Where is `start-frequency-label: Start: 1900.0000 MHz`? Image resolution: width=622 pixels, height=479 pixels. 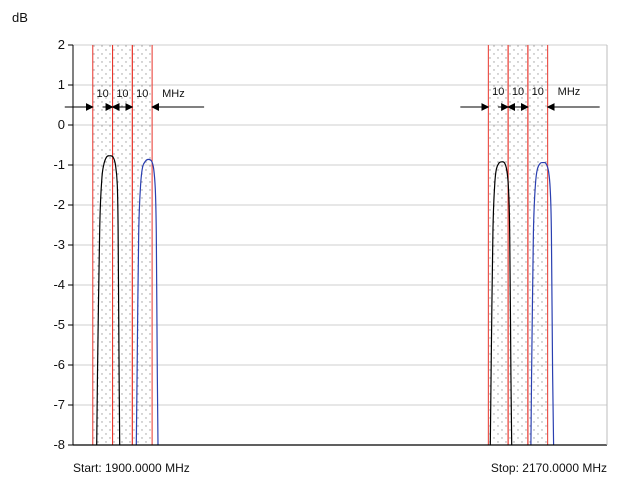 start-frequency-label: Start: 1900.0000 MHz is located at coordinates (131, 468).